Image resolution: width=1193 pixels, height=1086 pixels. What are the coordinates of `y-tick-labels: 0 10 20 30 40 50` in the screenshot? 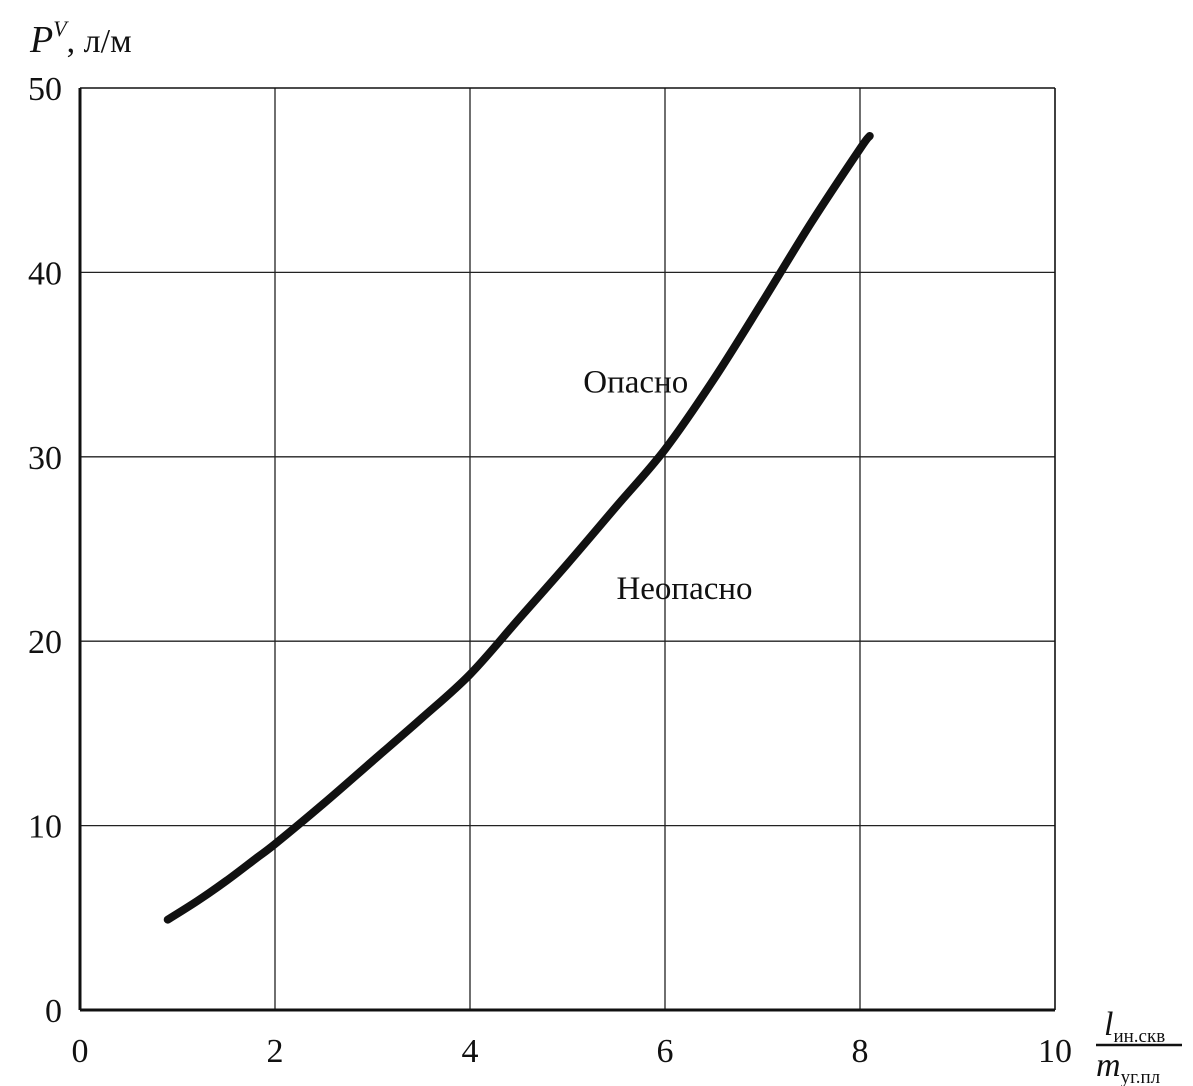 It's located at (45, 550).